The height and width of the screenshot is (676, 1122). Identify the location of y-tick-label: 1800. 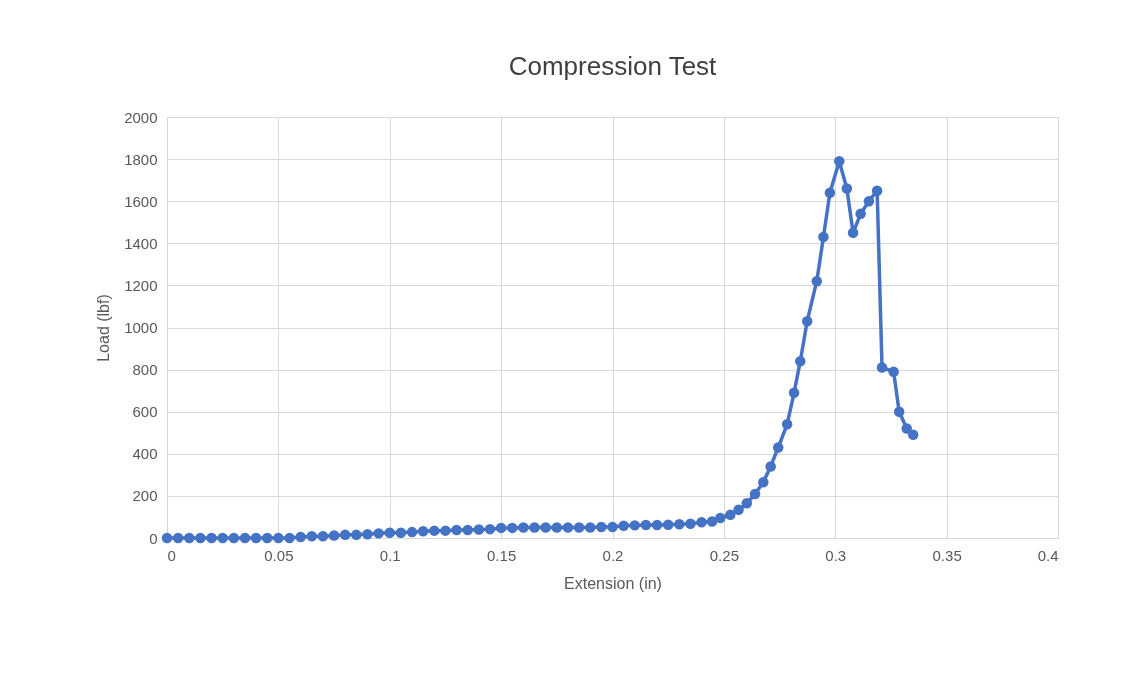
(141, 159).